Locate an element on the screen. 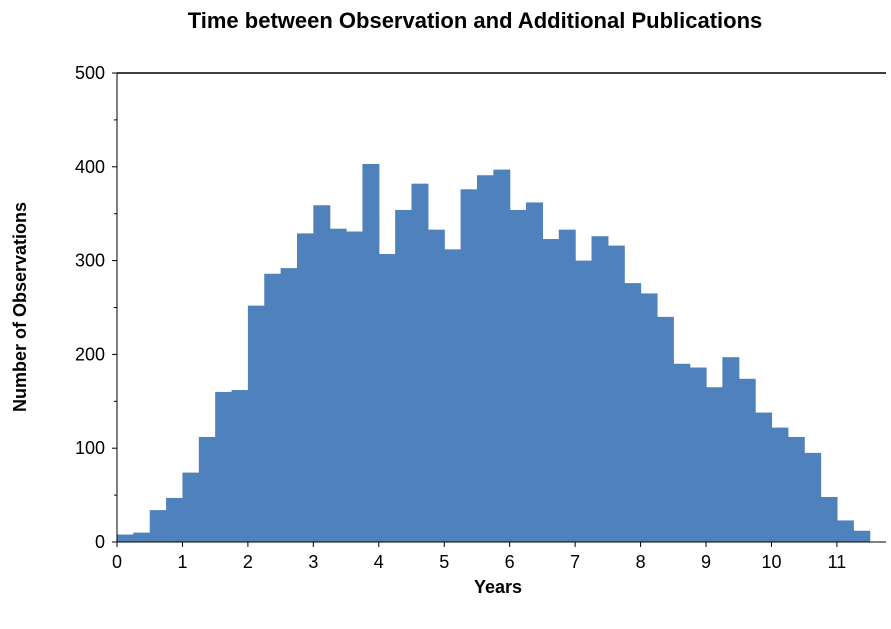 This screenshot has height=629, width=891. y-tick-label: 200 is located at coordinates (90, 354).